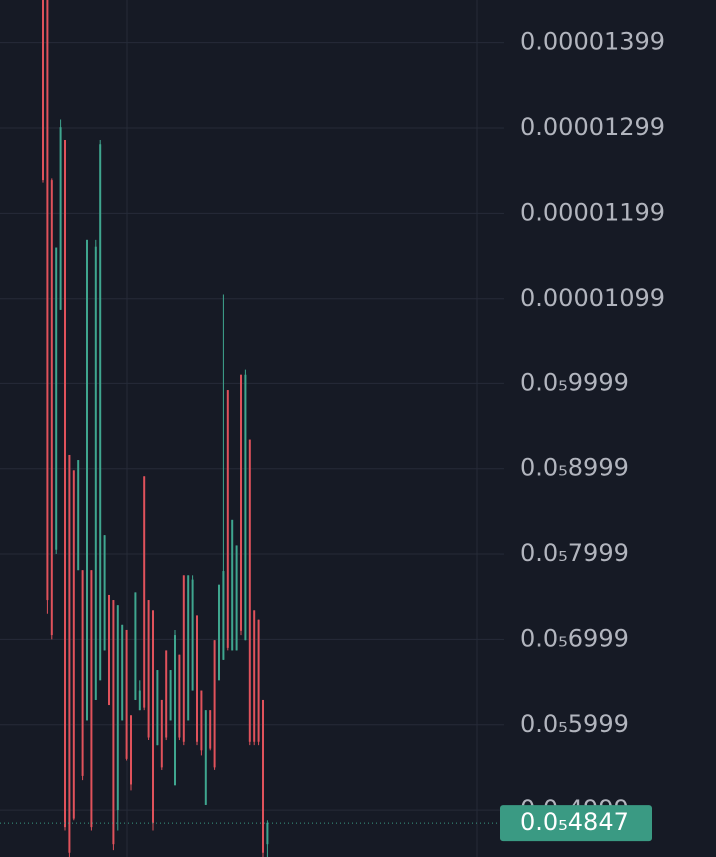 The width and height of the screenshot is (716, 857). What do you see at coordinates (592, 127) in the screenshot?
I see `y-tick-label: 0.00001299` at bounding box center [592, 127].